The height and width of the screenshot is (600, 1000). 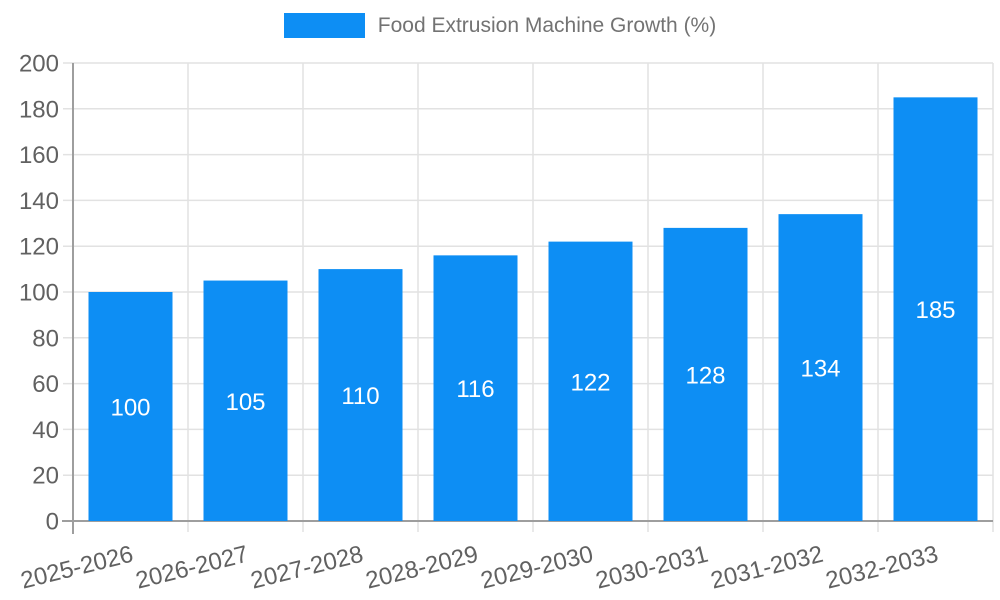 I want to click on x-tick-label: 2032-2033, so click(x=882, y=568).